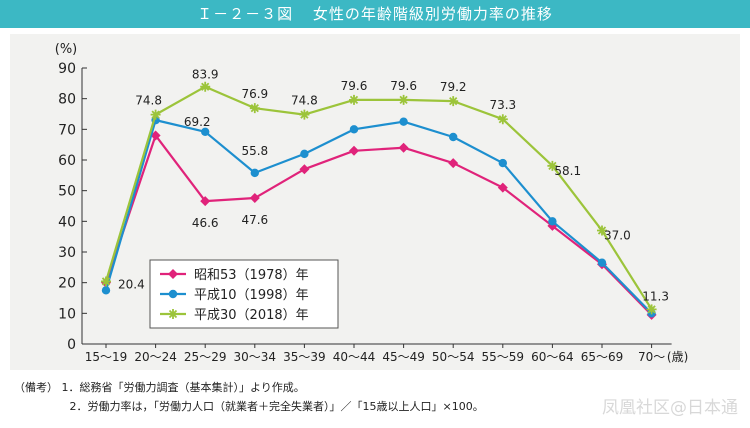 Image resolution: width=750 pixels, height=428 pixels. Describe the element at coordinates (254, 220) in the screenshot. I see `data-label: 47.6` at that location.